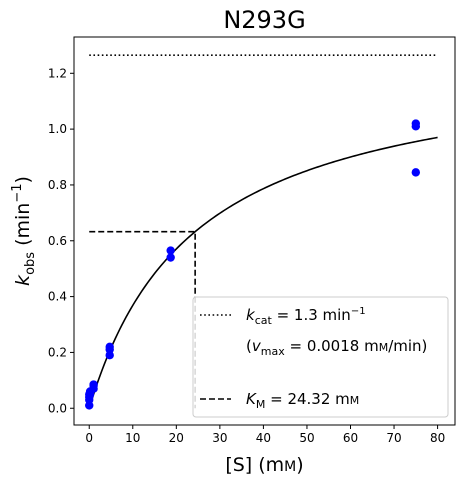  I want to click on y-axis-label-unit: (min, so click(23, 227).